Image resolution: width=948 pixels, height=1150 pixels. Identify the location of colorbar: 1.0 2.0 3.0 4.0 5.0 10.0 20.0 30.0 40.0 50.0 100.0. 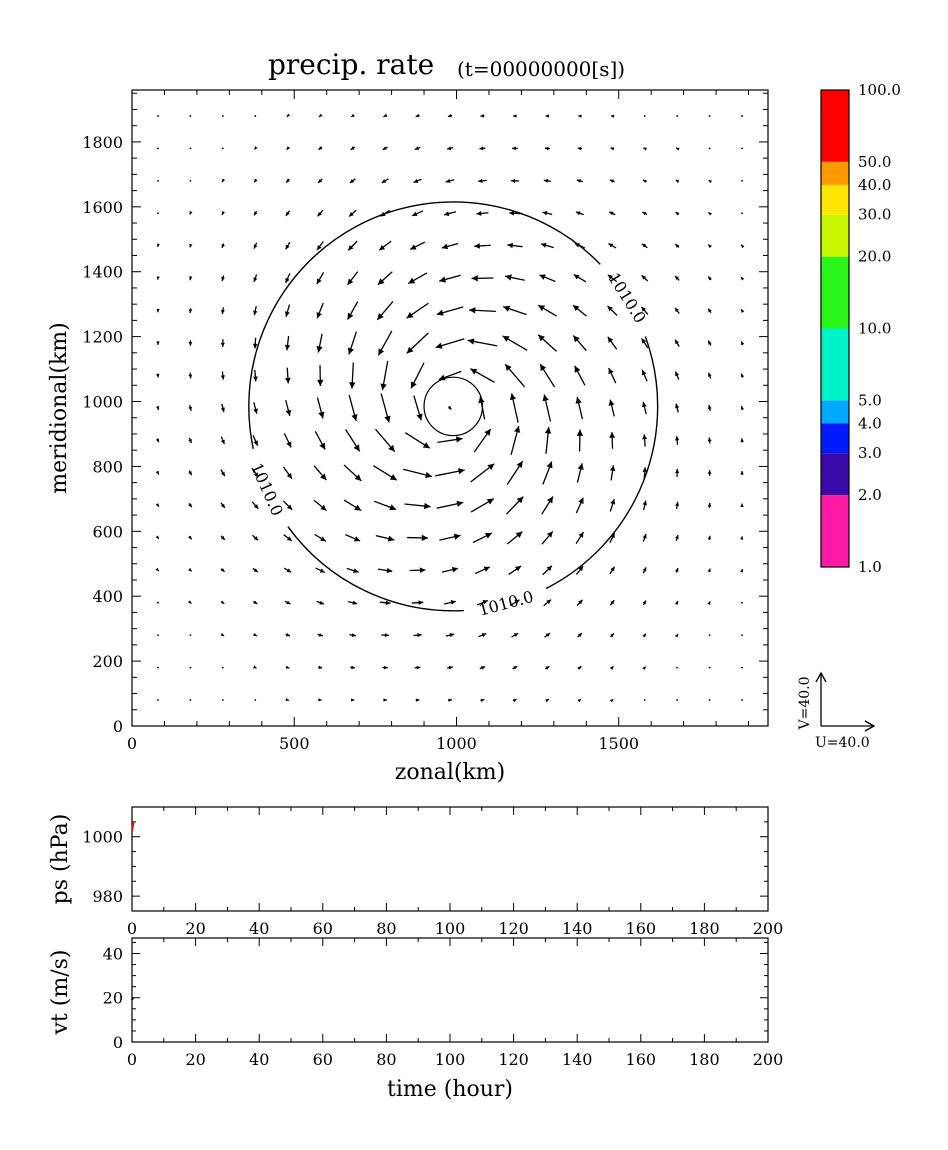
(860, 328).